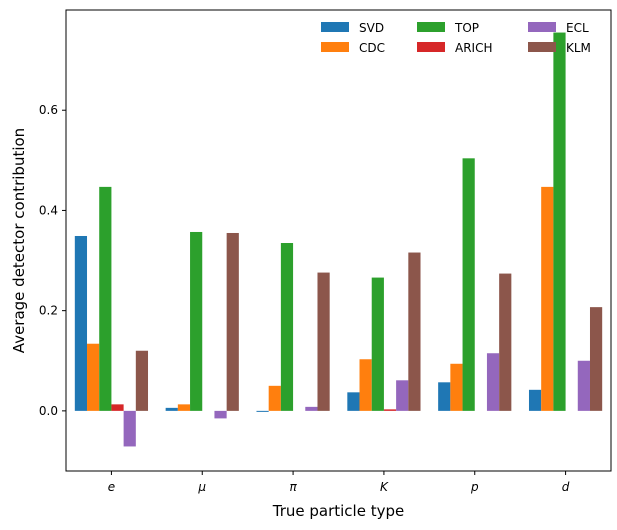  I want to click on y-axis-title: Average detector contribution, so click(19, 240).